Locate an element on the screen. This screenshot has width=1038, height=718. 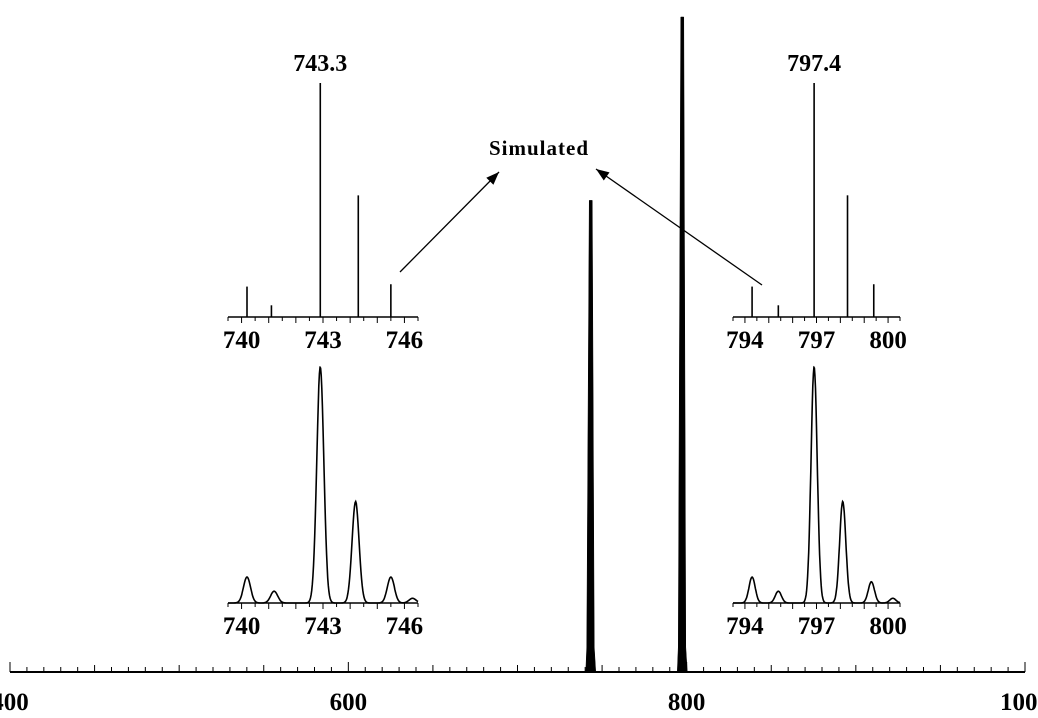
x-tick-label: 1000 is located at coordinates (1019, 702).